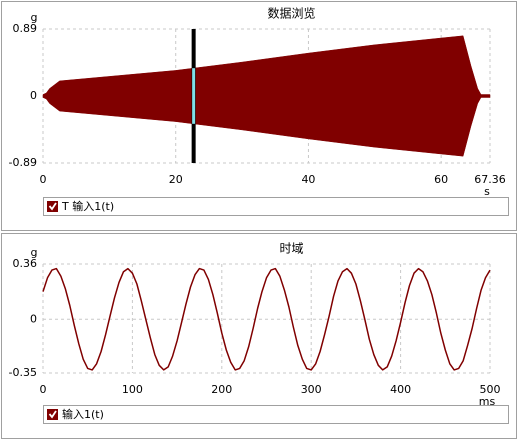 Image resolution: width=518 pixels, height=440 pixels. I want to click on chart-title: 时域, so click(291, 249).